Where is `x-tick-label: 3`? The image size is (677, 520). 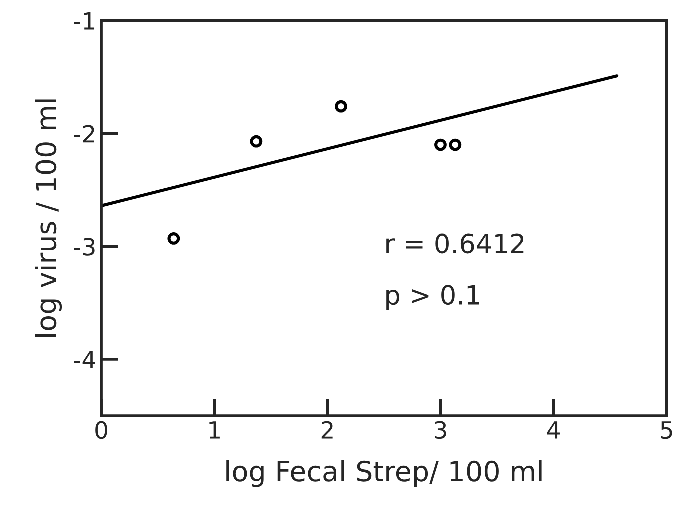 x-tick-label: 3 is located at coordinates (440, 430).